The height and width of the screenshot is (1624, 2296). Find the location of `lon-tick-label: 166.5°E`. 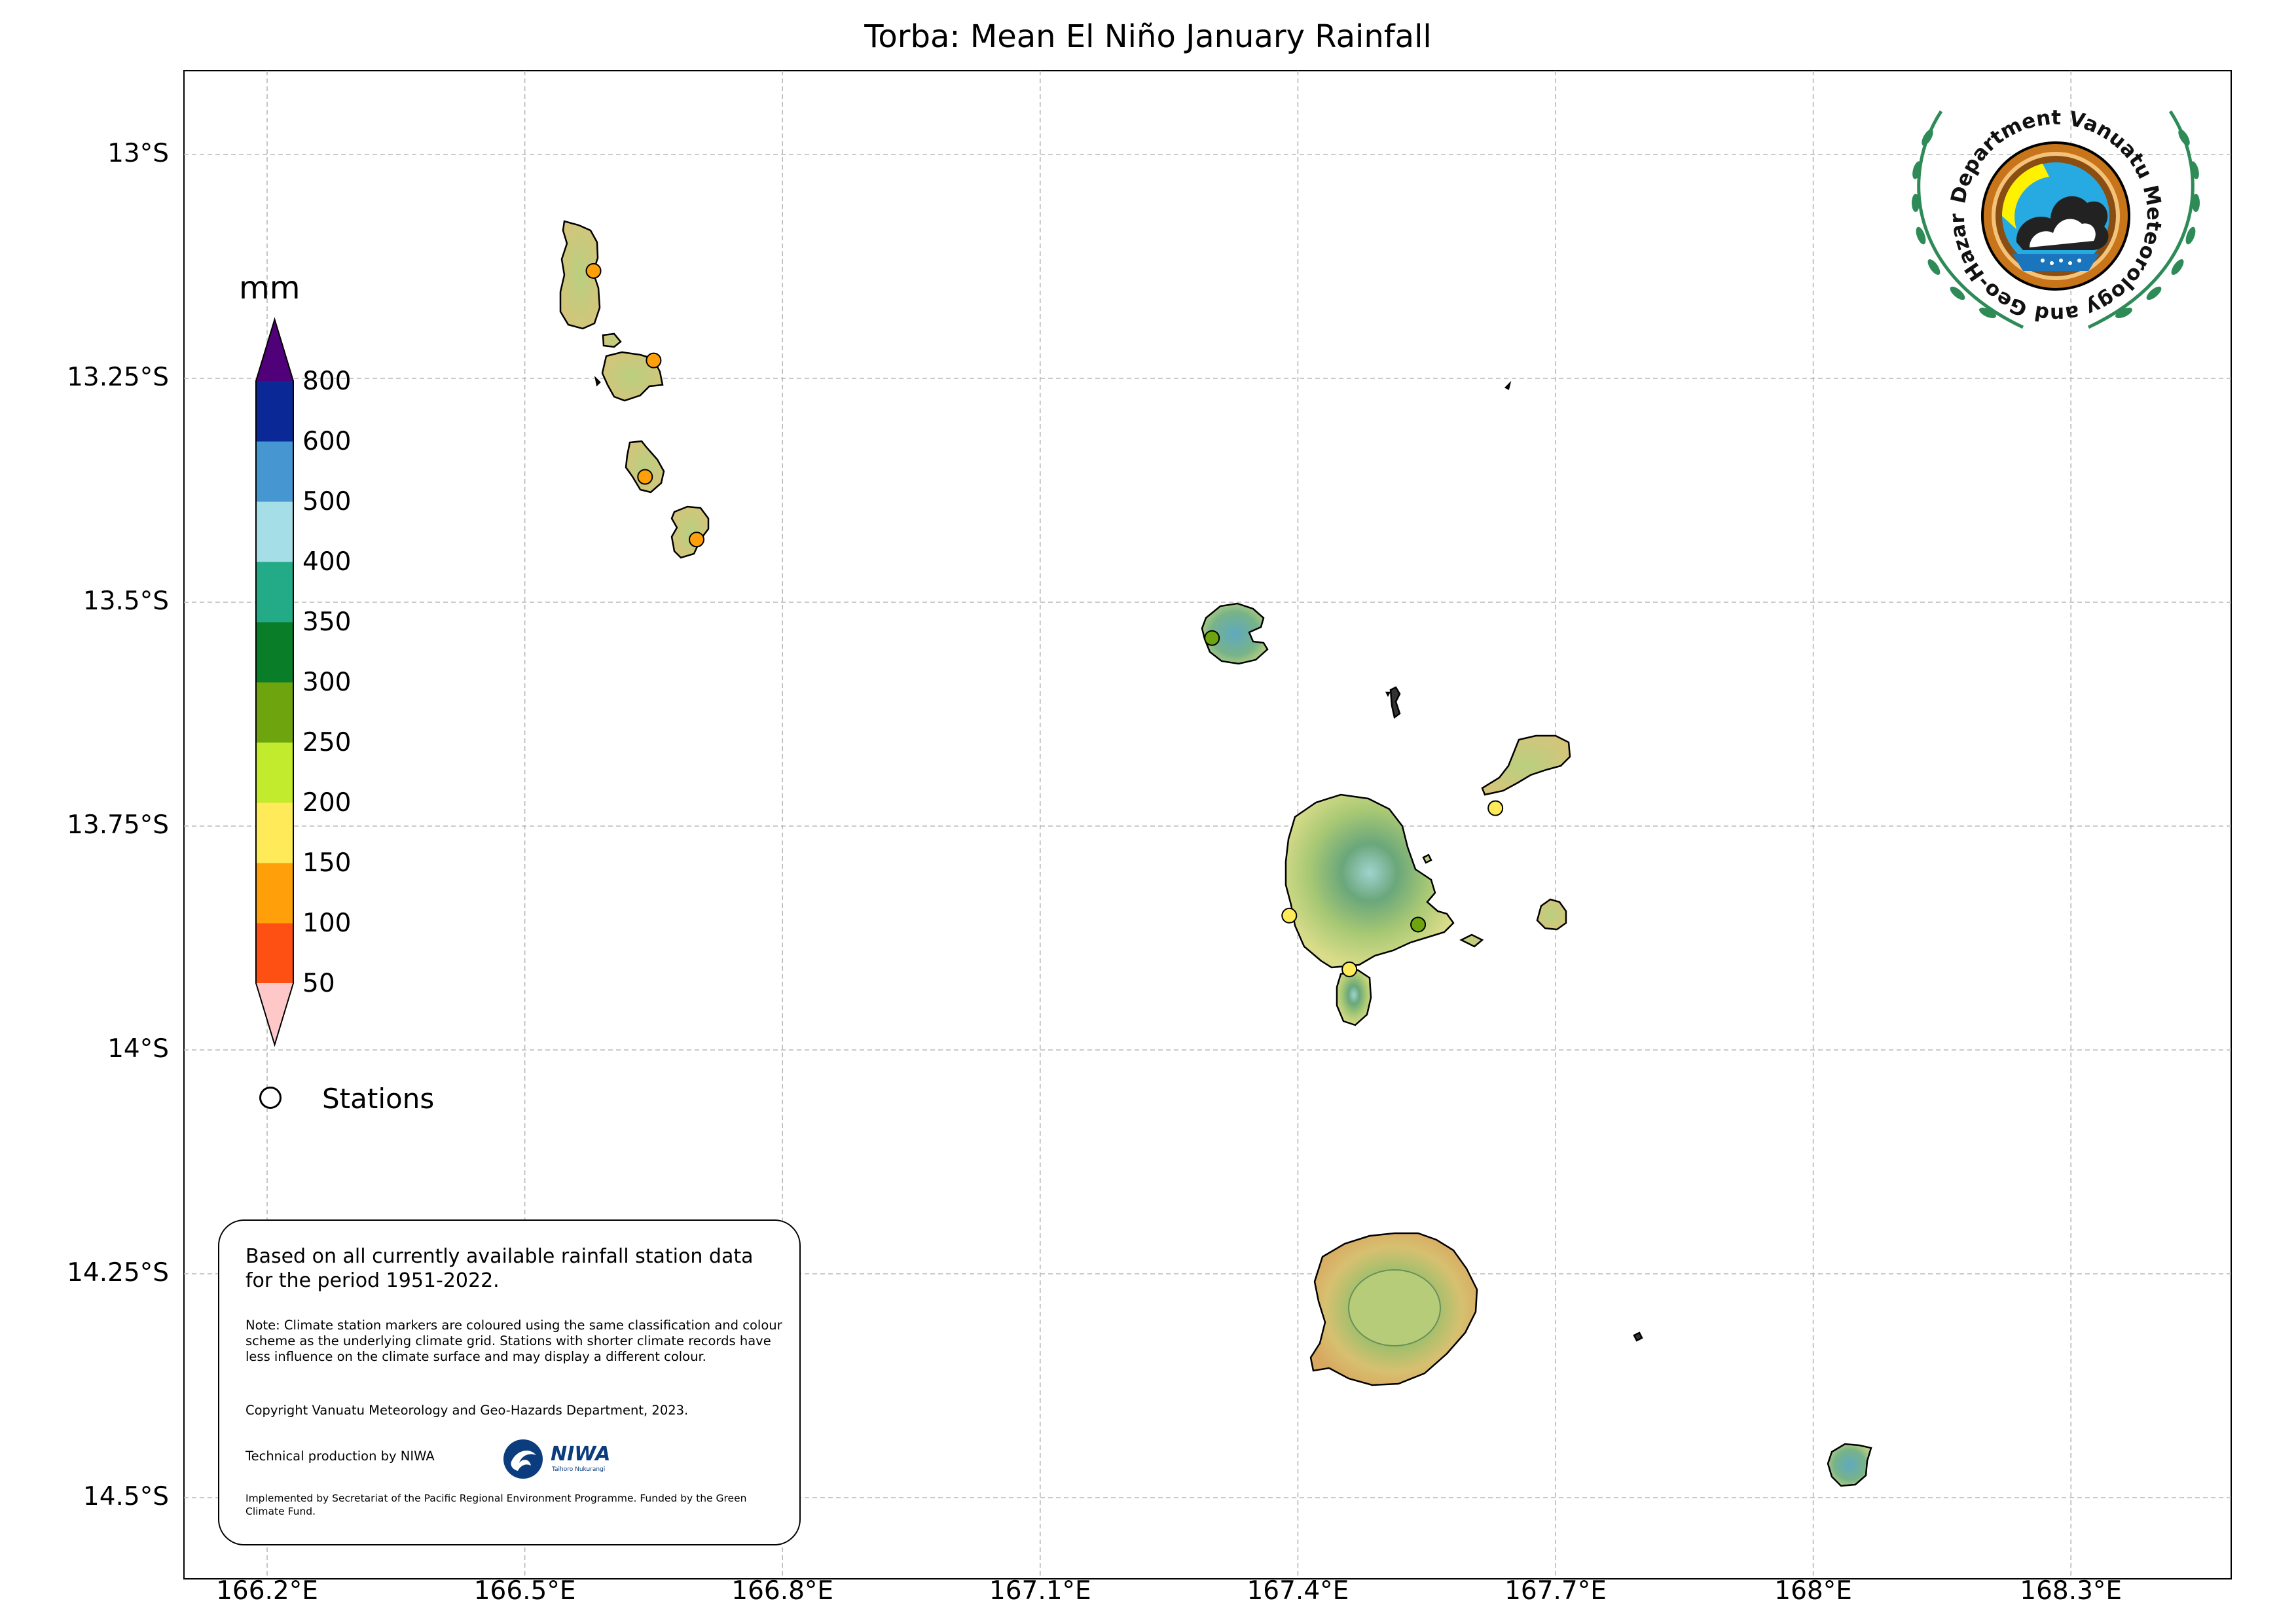

lon-tick-label: 166.5°E is located at coordinates (524, 1591).